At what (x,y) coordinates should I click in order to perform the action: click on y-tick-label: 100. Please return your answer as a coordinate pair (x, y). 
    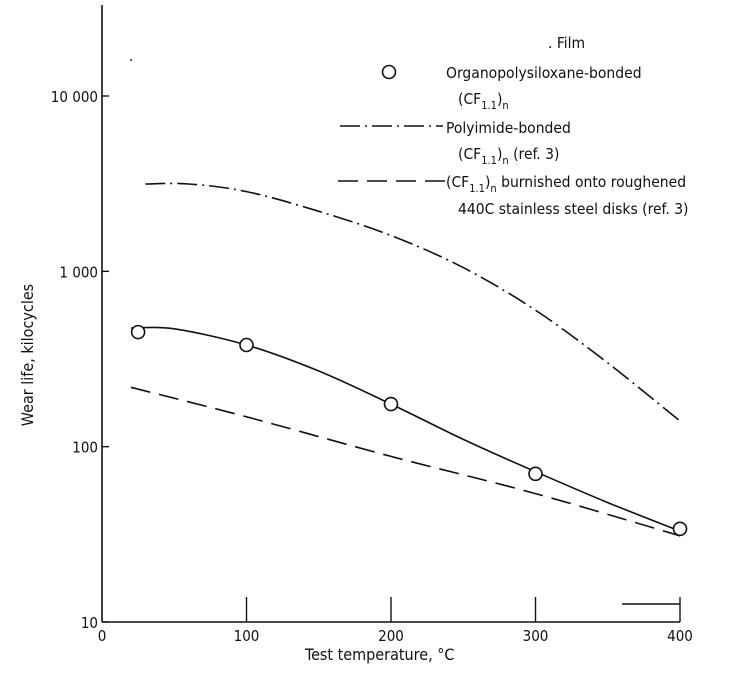
    Looking at the image, I should click on (85, 448).